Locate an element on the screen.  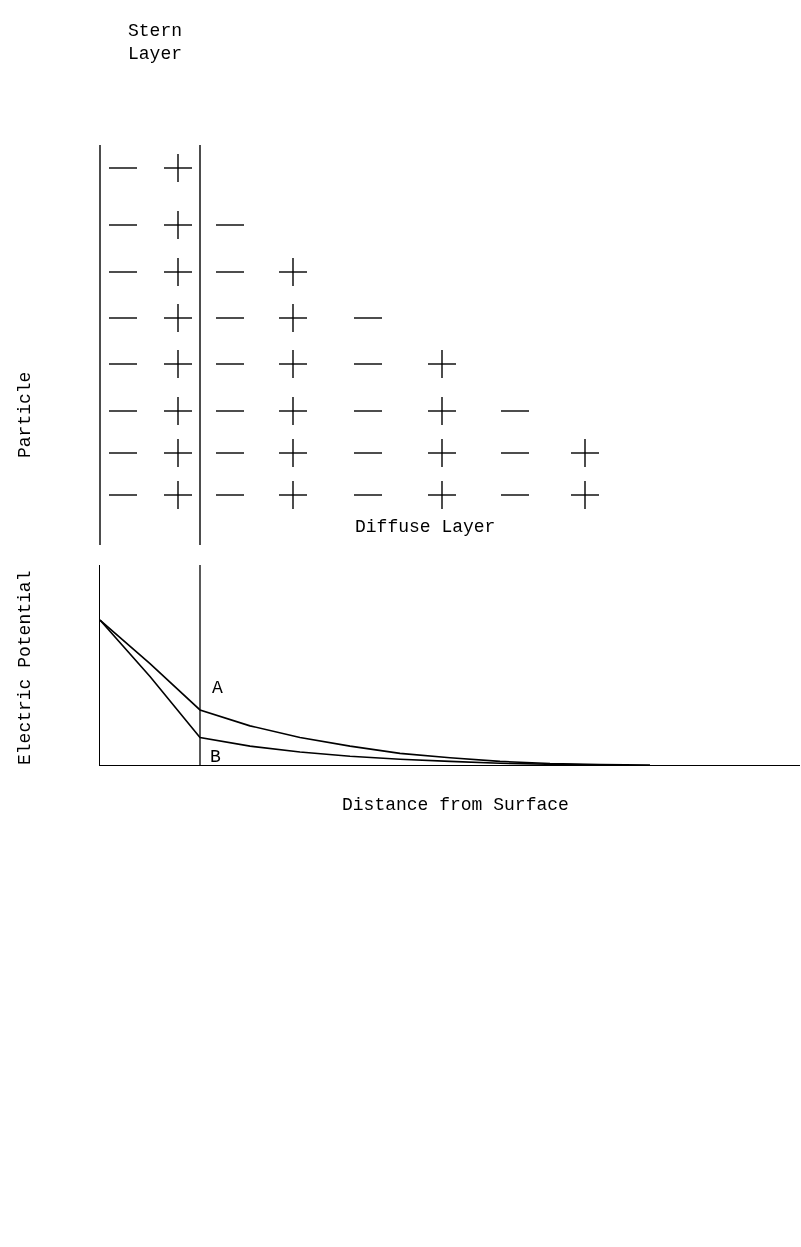
text: Particle is located at coordinates (25, 414).